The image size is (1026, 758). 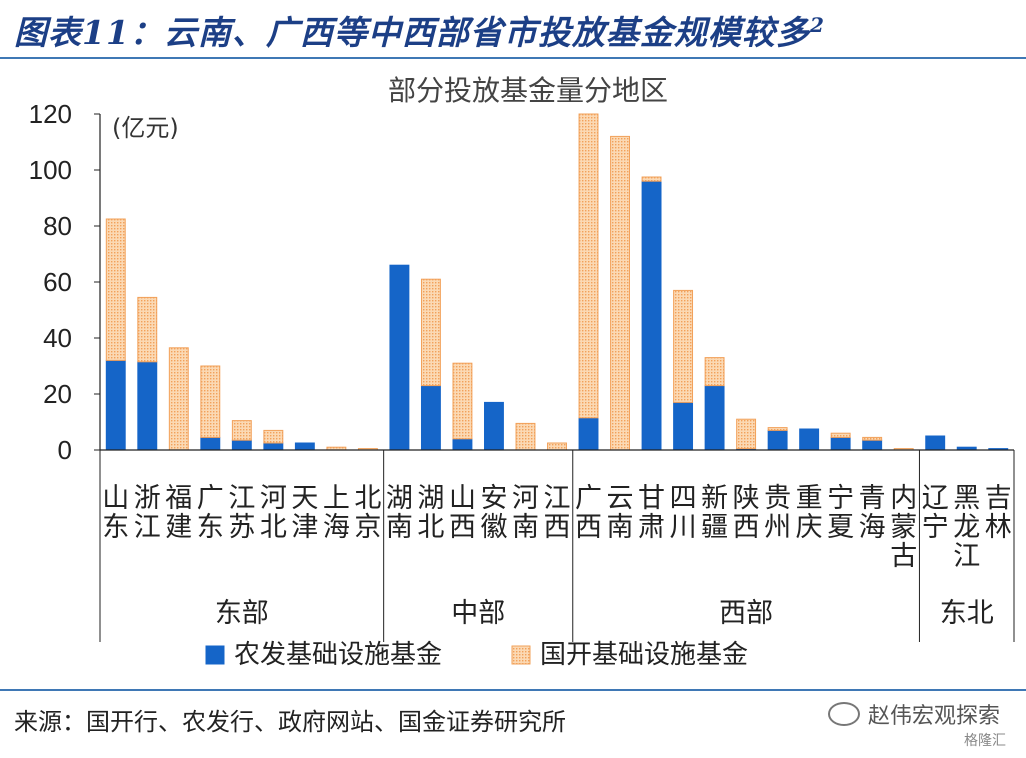 What do you see at coordinates (145, 128) in the screenshot?
I see `y-axis-unit-label: (亿元)` at bounding box center [145, 128].